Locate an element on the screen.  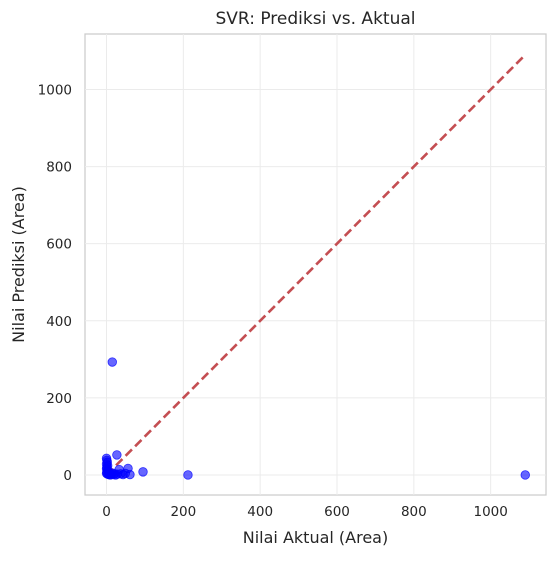
y-tick-label: 800 is located at coordinates (59, 168).